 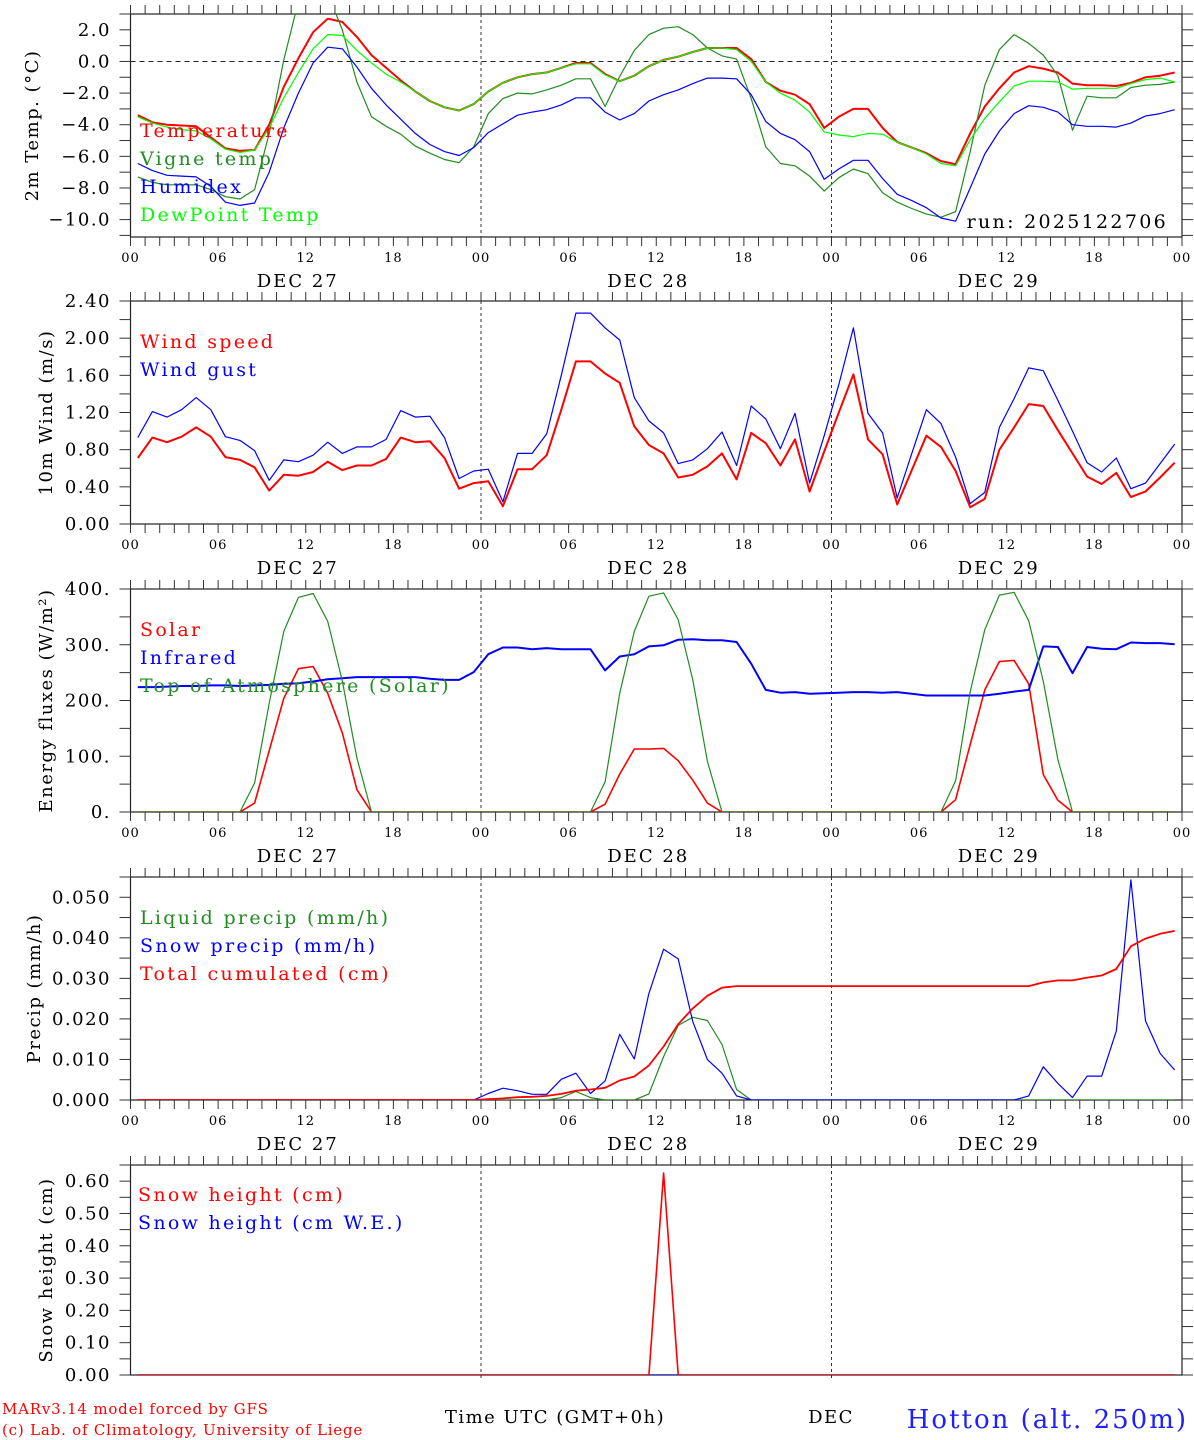 What do you see at coordinates (101, 812) in the screenshot?
I see `y-tick-label: 0.` at bounding box center [101, 812].